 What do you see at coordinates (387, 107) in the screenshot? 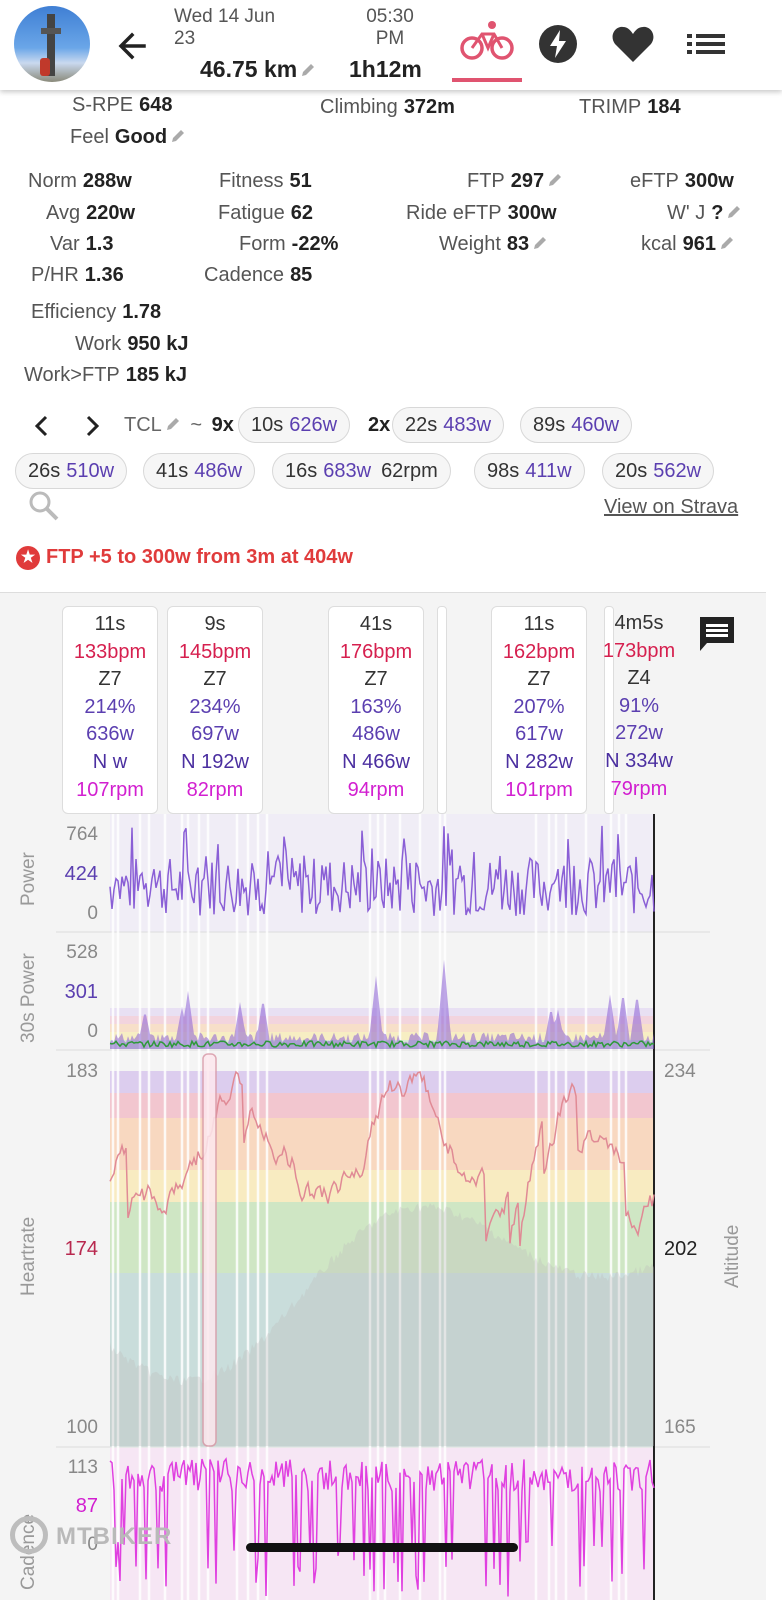
I see `climbing-stat: Climbing 372m` at bounding box center [387, 107].